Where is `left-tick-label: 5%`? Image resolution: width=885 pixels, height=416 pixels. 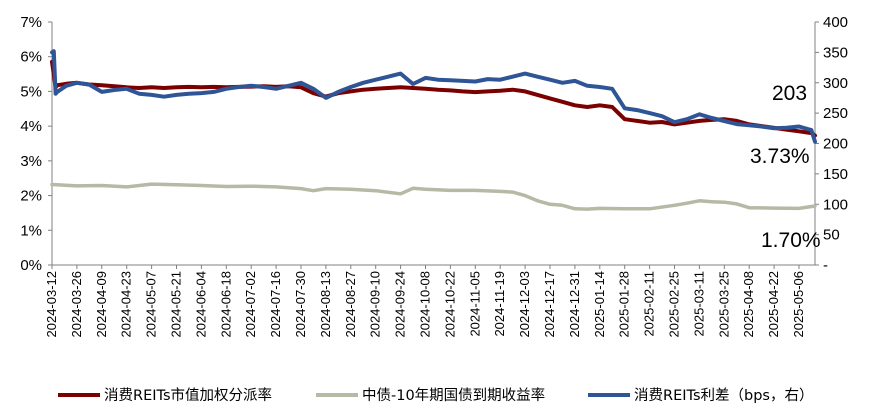 left-tick-label: 5% is located at coordinates (31, 91).